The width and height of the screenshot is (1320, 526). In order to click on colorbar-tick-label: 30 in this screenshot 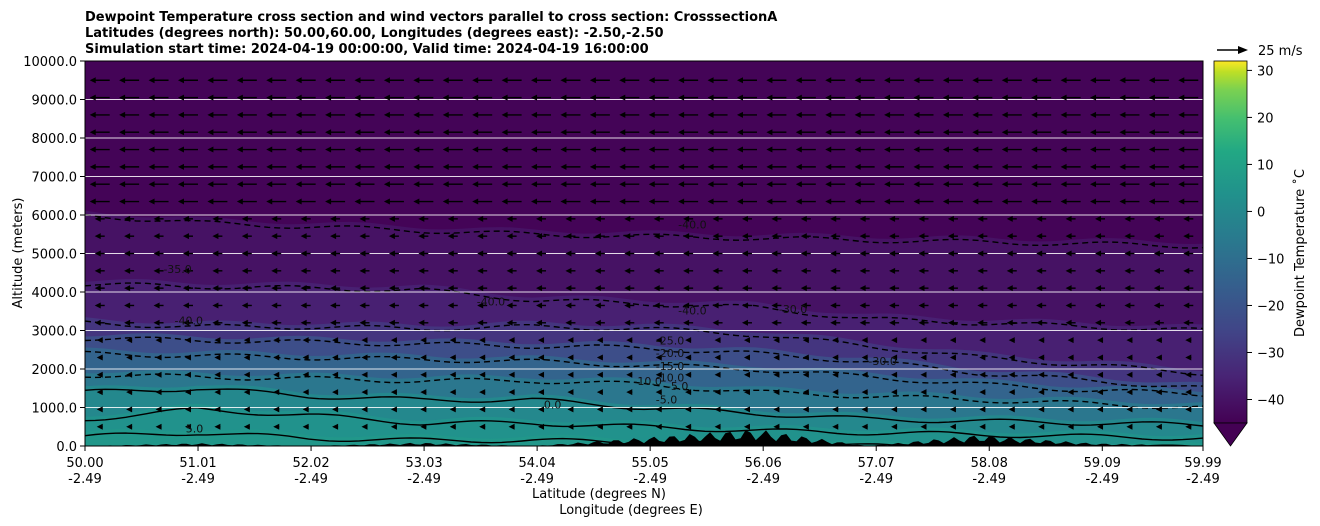, I will do `click(1265, 71)`.